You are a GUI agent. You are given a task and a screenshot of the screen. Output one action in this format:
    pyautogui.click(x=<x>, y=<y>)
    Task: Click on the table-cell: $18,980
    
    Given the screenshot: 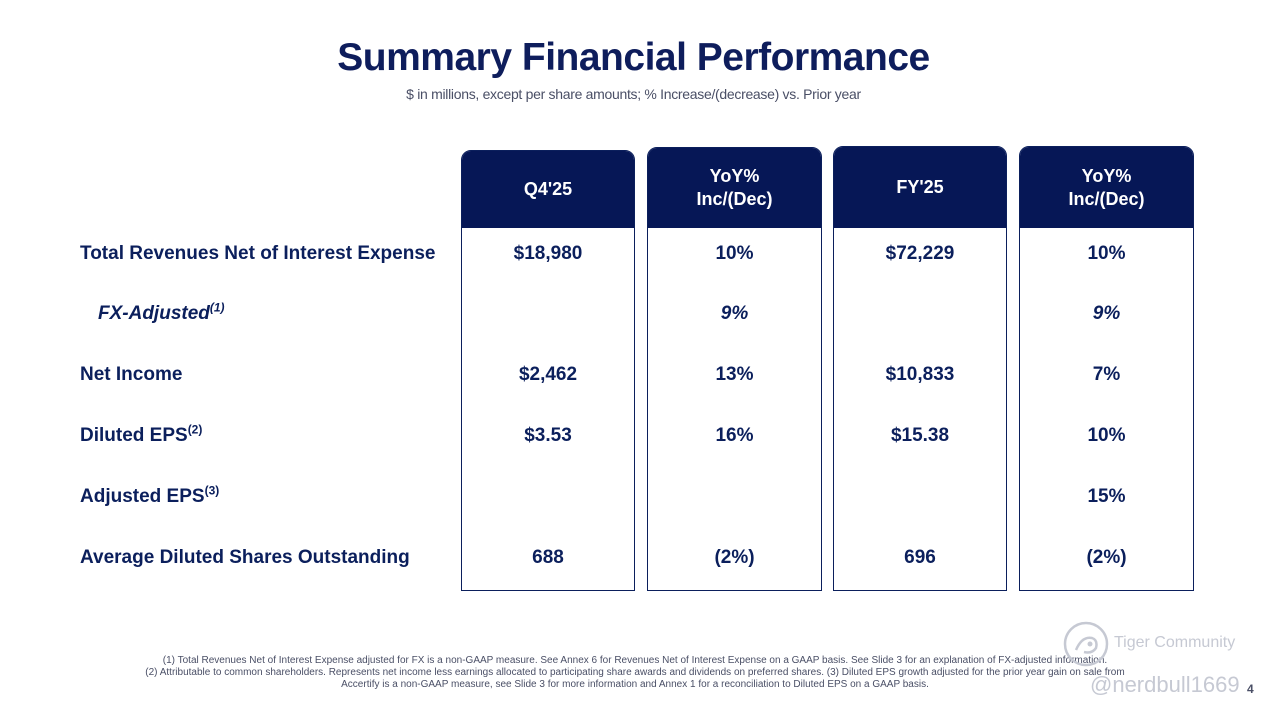 What is the action you would take?
    pyautogui.click(x=548, y=253)
    